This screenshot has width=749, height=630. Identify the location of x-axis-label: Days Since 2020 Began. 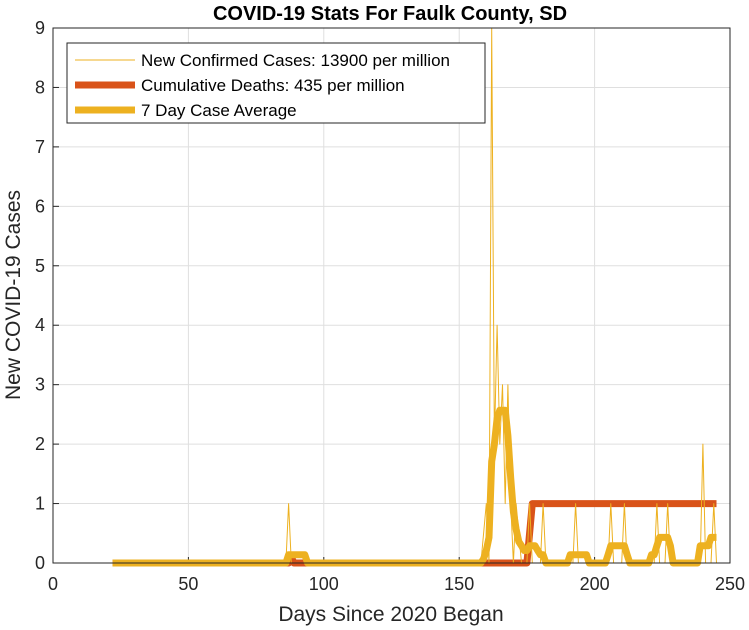
(390, 614).